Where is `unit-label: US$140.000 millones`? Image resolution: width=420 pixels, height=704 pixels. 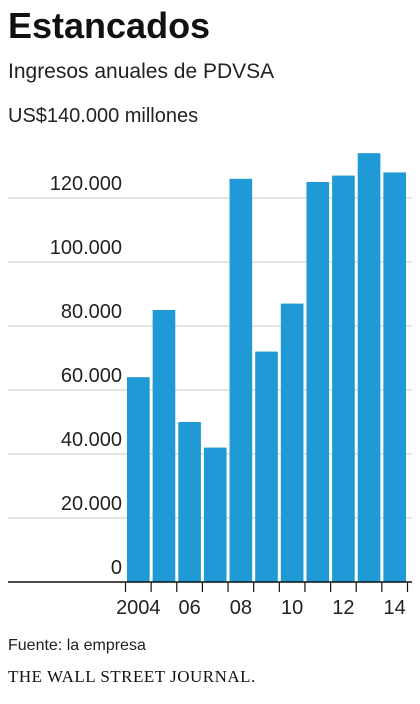
unit-label: US$140.000 millones is located at coordinates (103, 116).